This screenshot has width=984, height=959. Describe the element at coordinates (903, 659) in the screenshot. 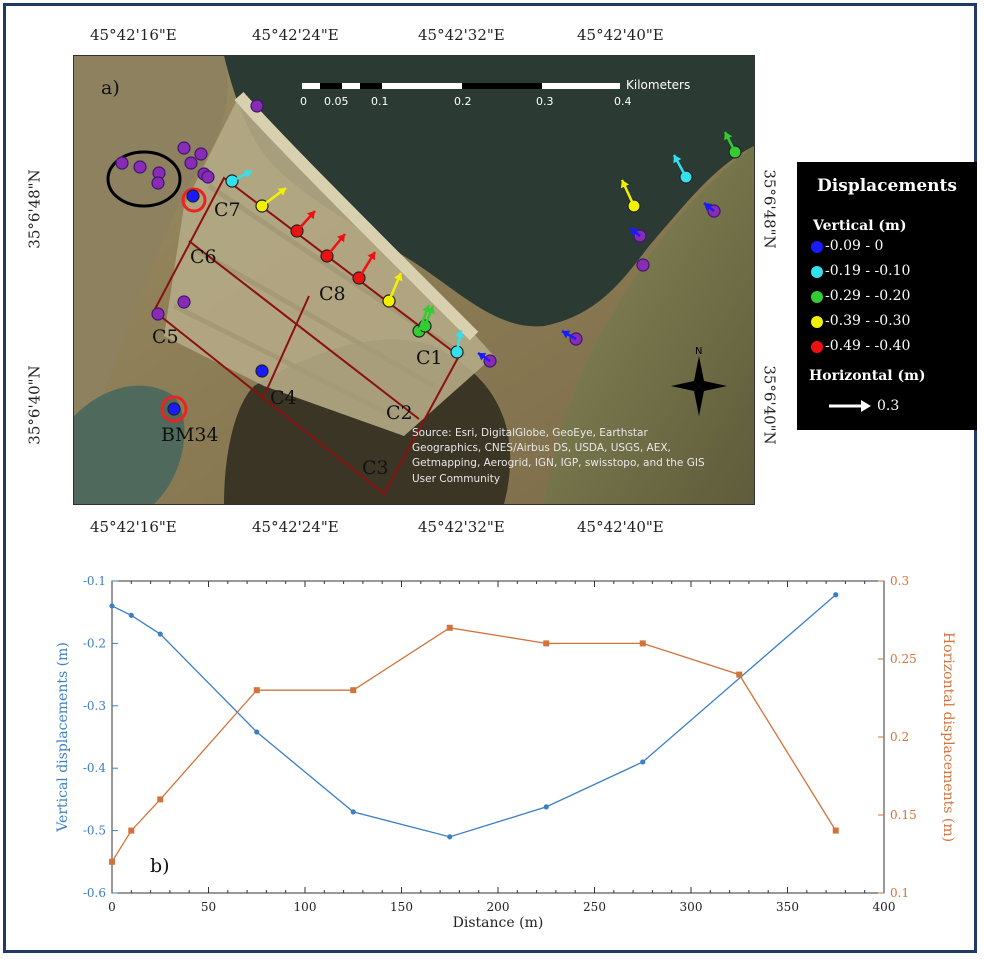

I see `y2-tick-label: 0.25` at that location.